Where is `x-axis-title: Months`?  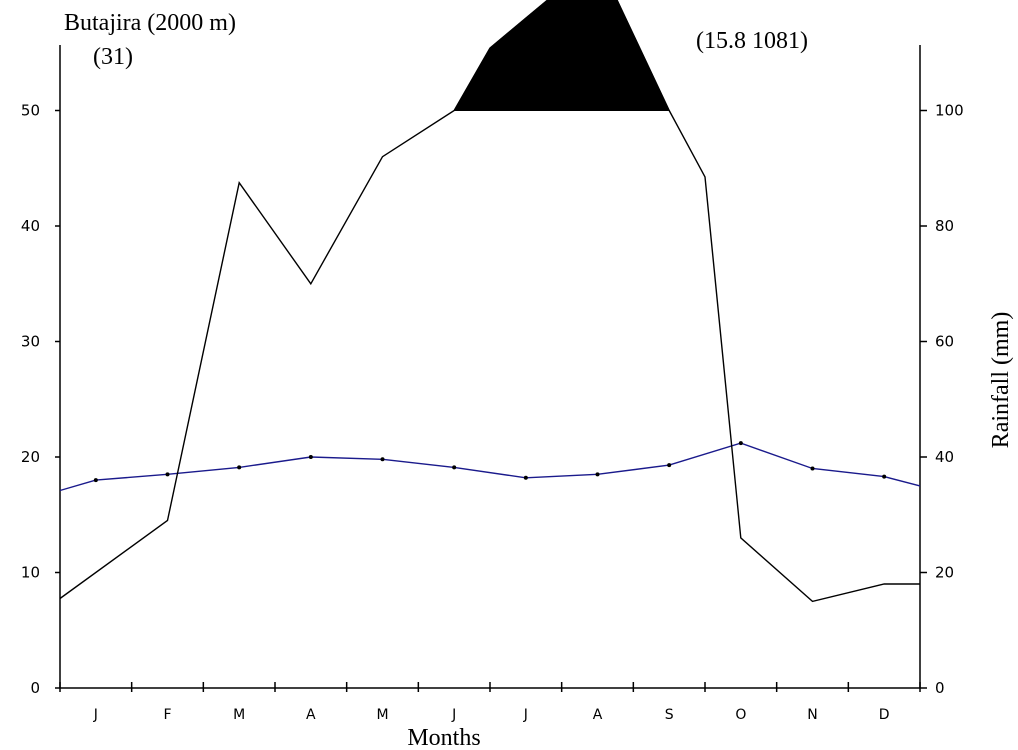 x-axis-title: Months is located at coordinates (443, 737).